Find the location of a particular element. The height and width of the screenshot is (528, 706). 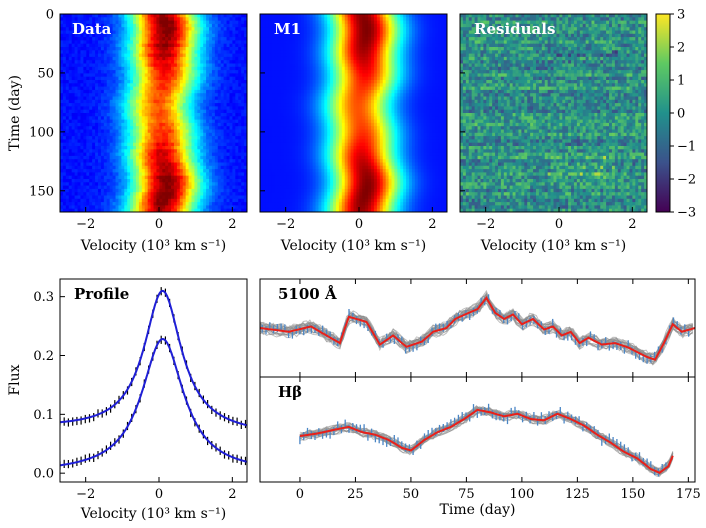

profile-x-tick-label: −2 is located at coordinates (85, 494).